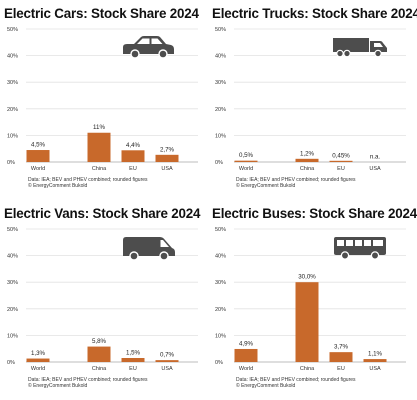 This screenshot has height=400, width=417. I want to click on data-label: 0,7%, so click(167, 355).